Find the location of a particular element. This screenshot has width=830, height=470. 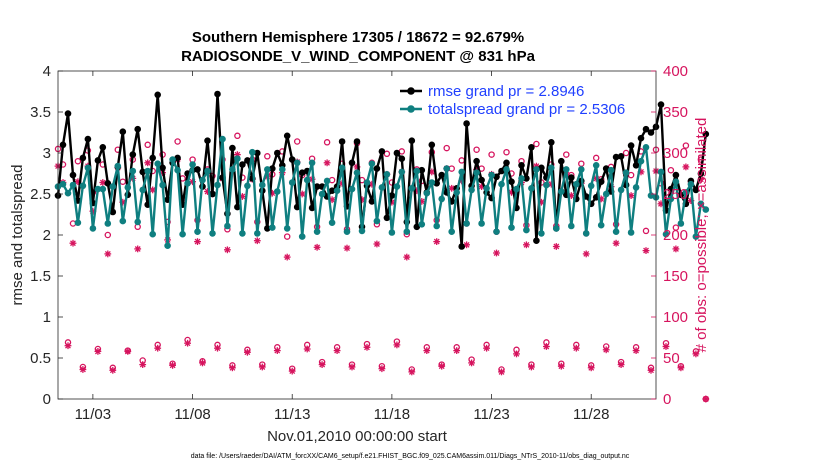

legend-spread-label: totalspread grand pr = 2.5306 is located at coordinates (526, 109).